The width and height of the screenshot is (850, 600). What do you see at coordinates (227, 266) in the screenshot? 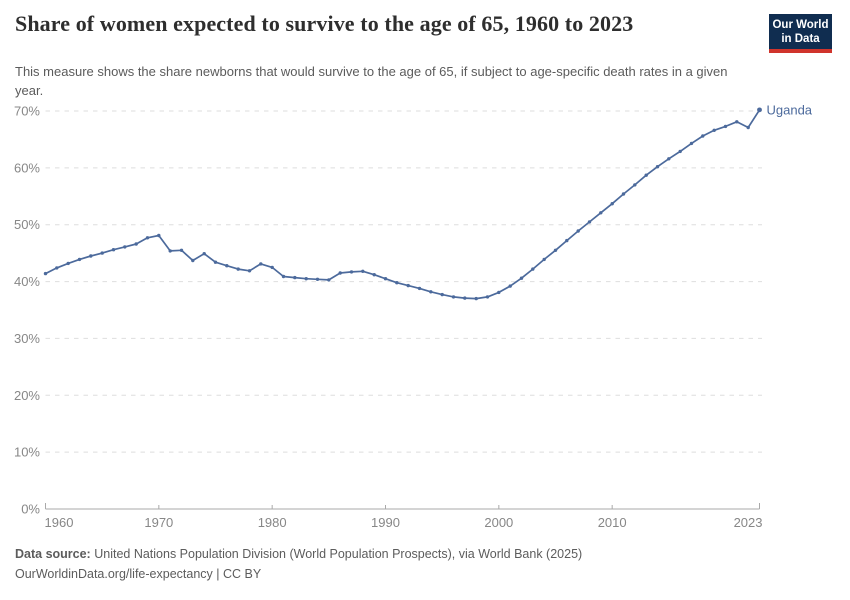
I see `data-point-1976` at bounding box center [227, 266].